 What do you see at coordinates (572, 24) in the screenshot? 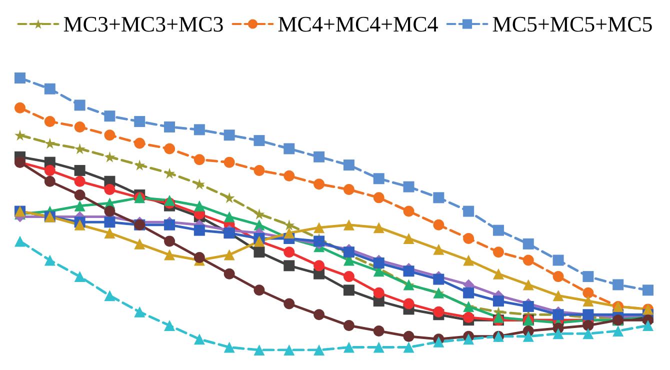
I see `legend-label: MC5+MC5+MC5` at bounding box center [572, 24].